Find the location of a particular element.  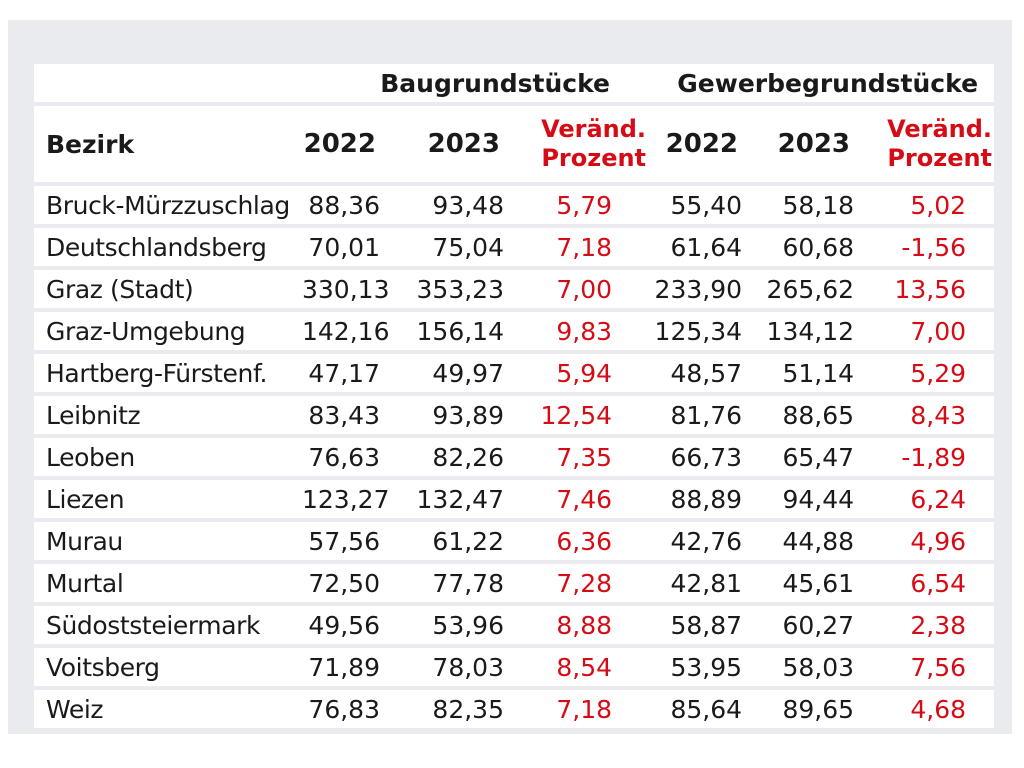

cell-gew-change: -1,56 is located at coordinates (932, 247).